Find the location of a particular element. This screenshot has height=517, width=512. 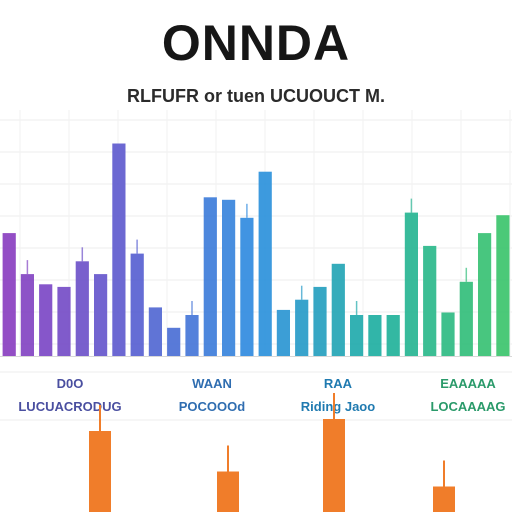

group-label-bottom: LUCUACRODUG is located at coordinates (69, 406).